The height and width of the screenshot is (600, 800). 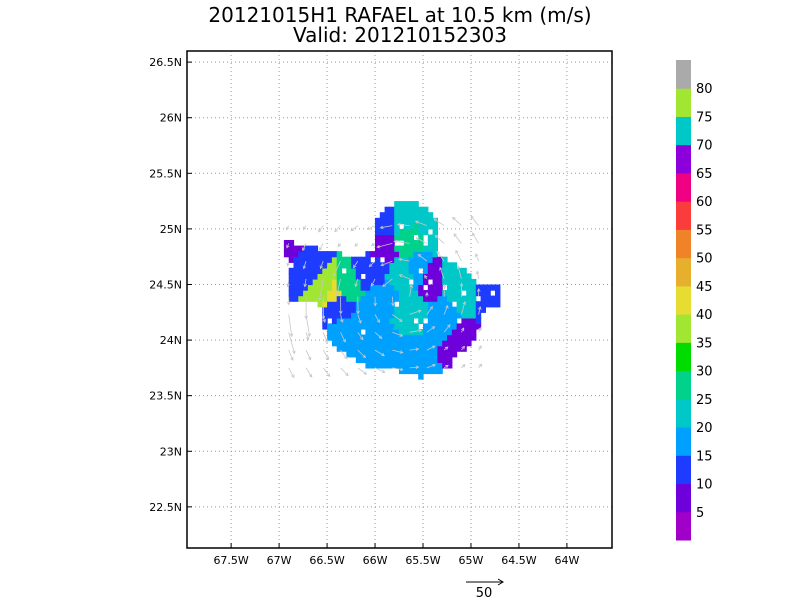 What do you see at coordinates (694, 300) in the screenshot?
I see `colorbar: 5 10 15 20 25 30 35 40 45 50 55 60 65 70 75 80` at bounding box center [694, 300].